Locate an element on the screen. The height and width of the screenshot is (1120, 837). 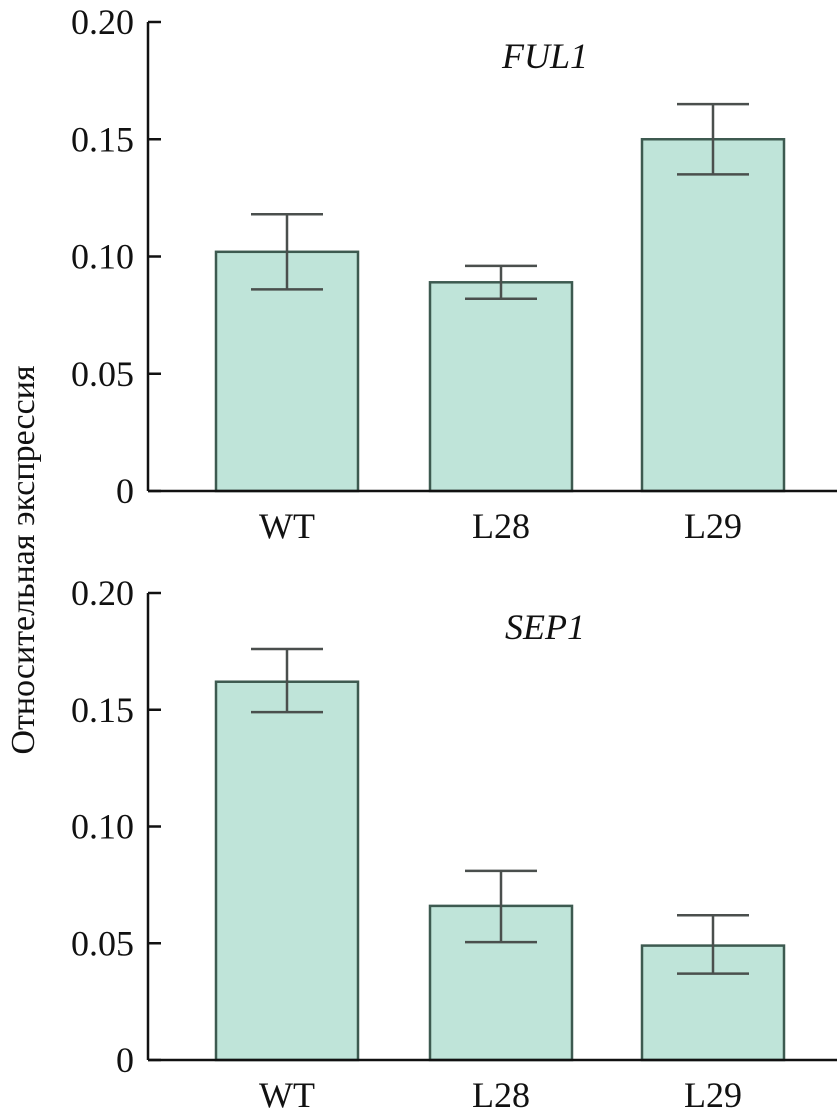
bar-l29 is located at coordinates (713, 315).